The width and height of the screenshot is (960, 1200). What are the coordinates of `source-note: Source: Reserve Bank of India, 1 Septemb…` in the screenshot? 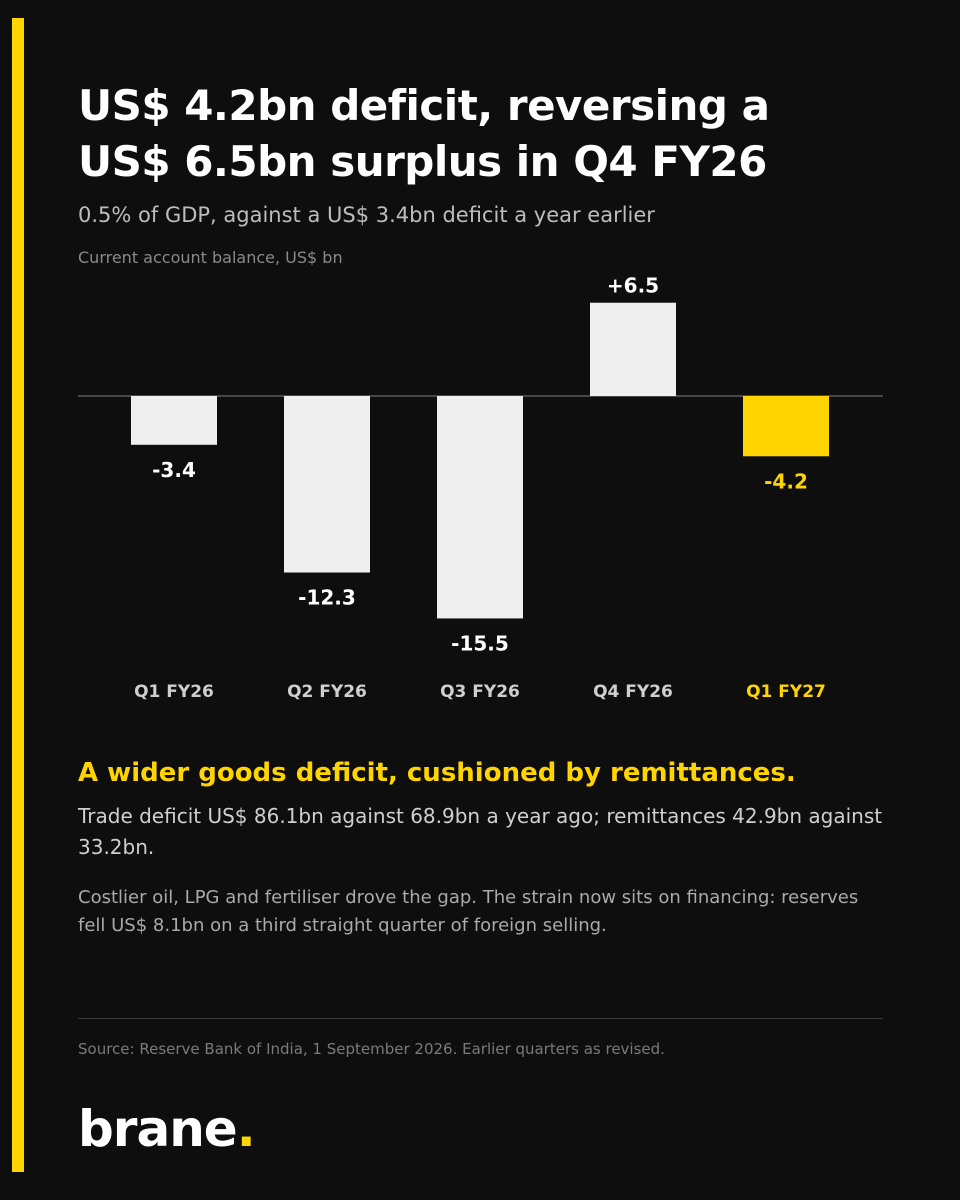 It's located at (371, 1049).